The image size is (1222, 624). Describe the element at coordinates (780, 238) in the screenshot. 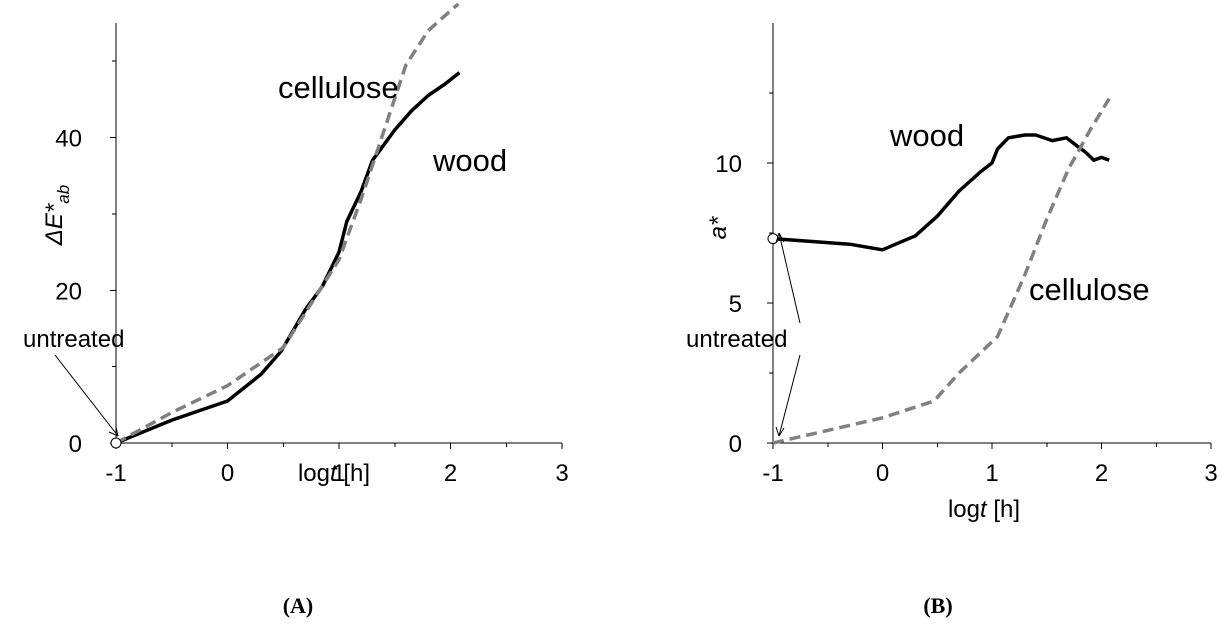

I see `panel-b-arrowhead-up` at that location.